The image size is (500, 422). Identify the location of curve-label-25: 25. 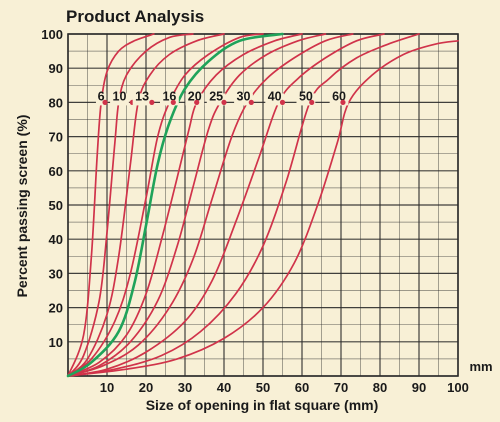
(216, 96).